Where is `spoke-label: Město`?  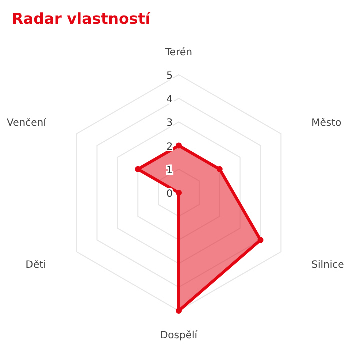
spoke-label: Město is located at coordinates (327, 124).